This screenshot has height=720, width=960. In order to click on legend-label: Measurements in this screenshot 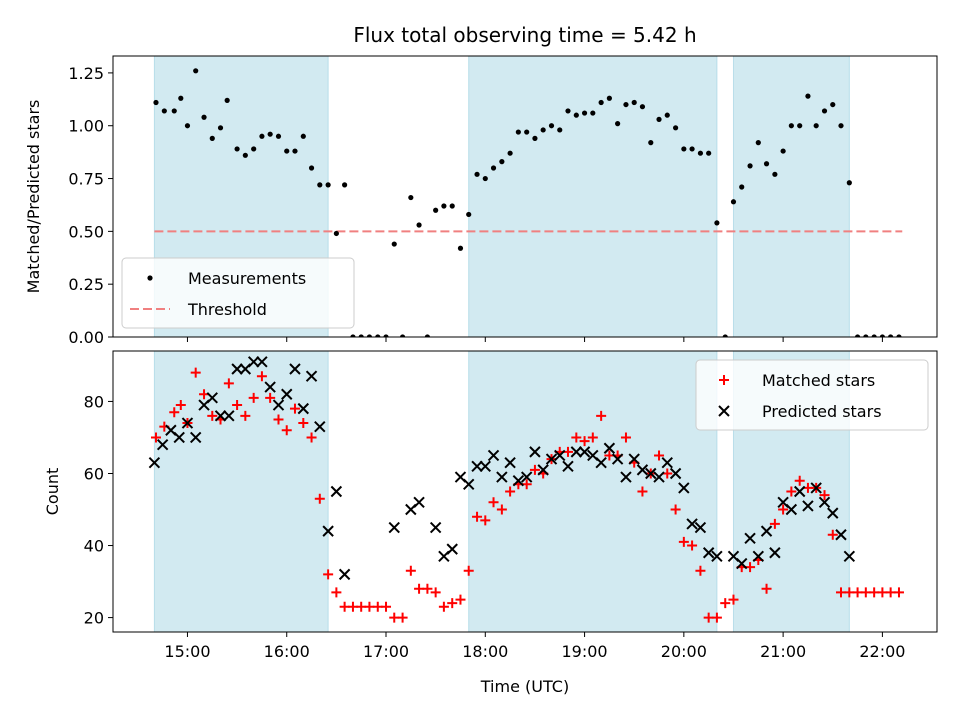, I will do `click(247, 278)`.